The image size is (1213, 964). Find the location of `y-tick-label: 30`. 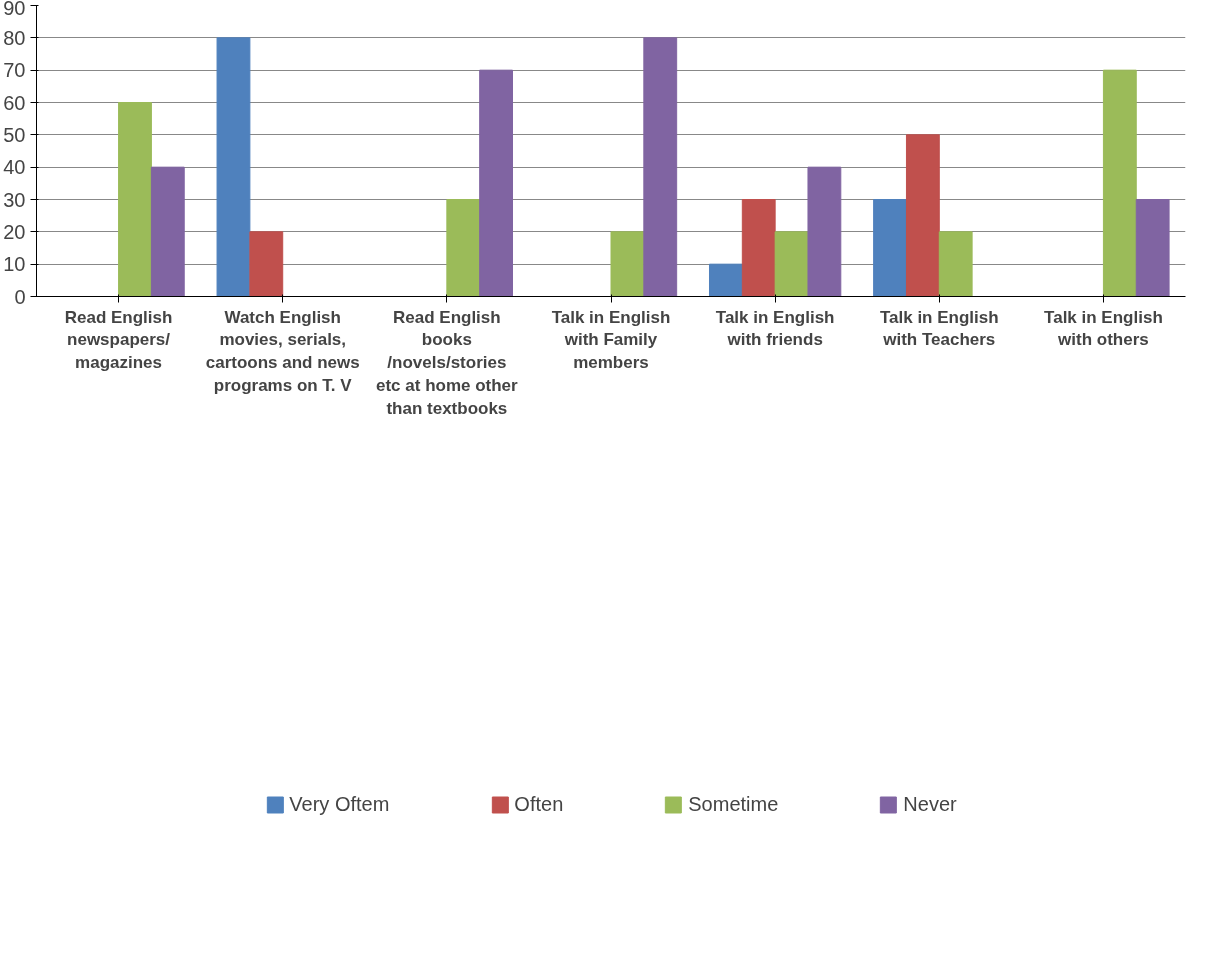

y-tick-label: 30 is located at coordinates (14, 199).